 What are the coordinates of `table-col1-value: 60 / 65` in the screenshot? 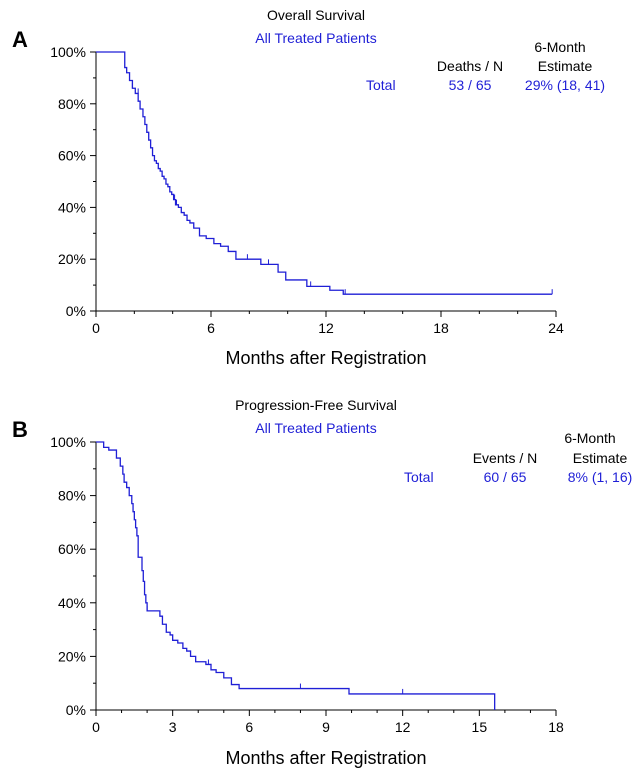 It's located at (505, 477).